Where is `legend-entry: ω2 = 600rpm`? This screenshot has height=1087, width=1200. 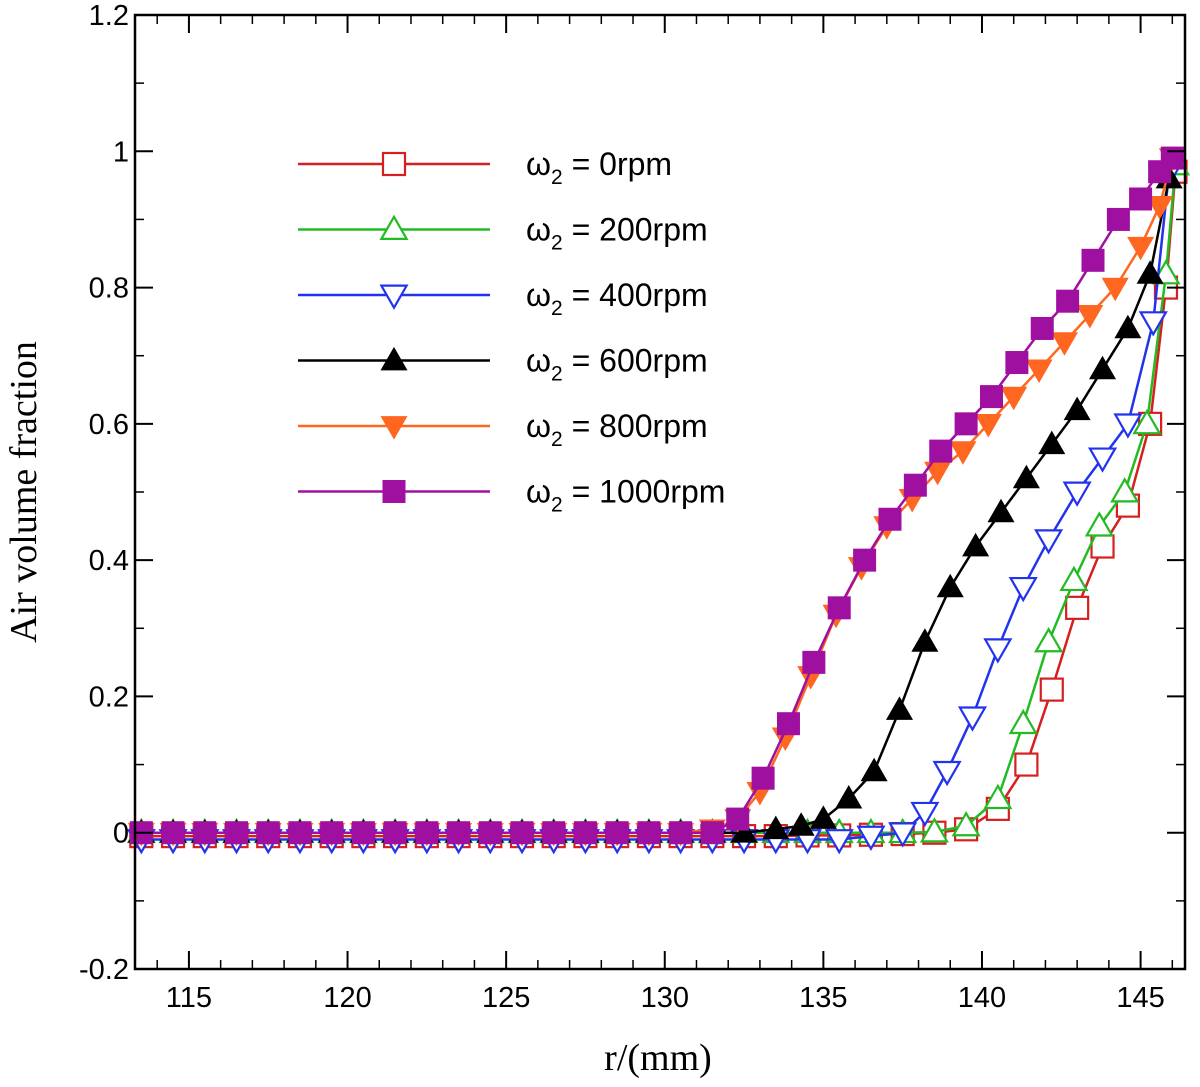
legend-entry: ω2 = 600rpm is located at coordinates (503, 364).